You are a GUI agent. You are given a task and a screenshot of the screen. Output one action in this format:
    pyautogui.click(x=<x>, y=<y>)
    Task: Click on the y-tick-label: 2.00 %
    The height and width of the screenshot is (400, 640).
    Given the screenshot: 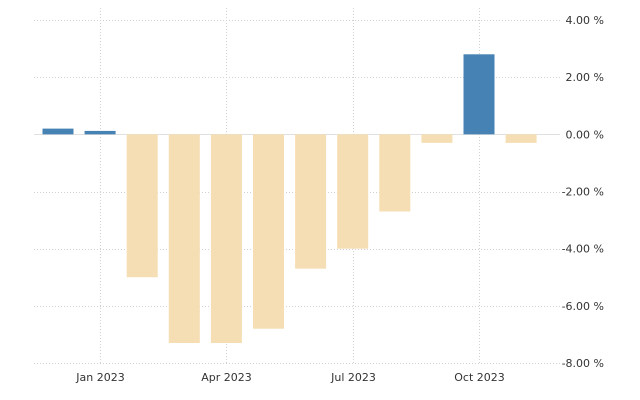 What is the action you would take?
    pyautogui.click(x=585, y=77)
    